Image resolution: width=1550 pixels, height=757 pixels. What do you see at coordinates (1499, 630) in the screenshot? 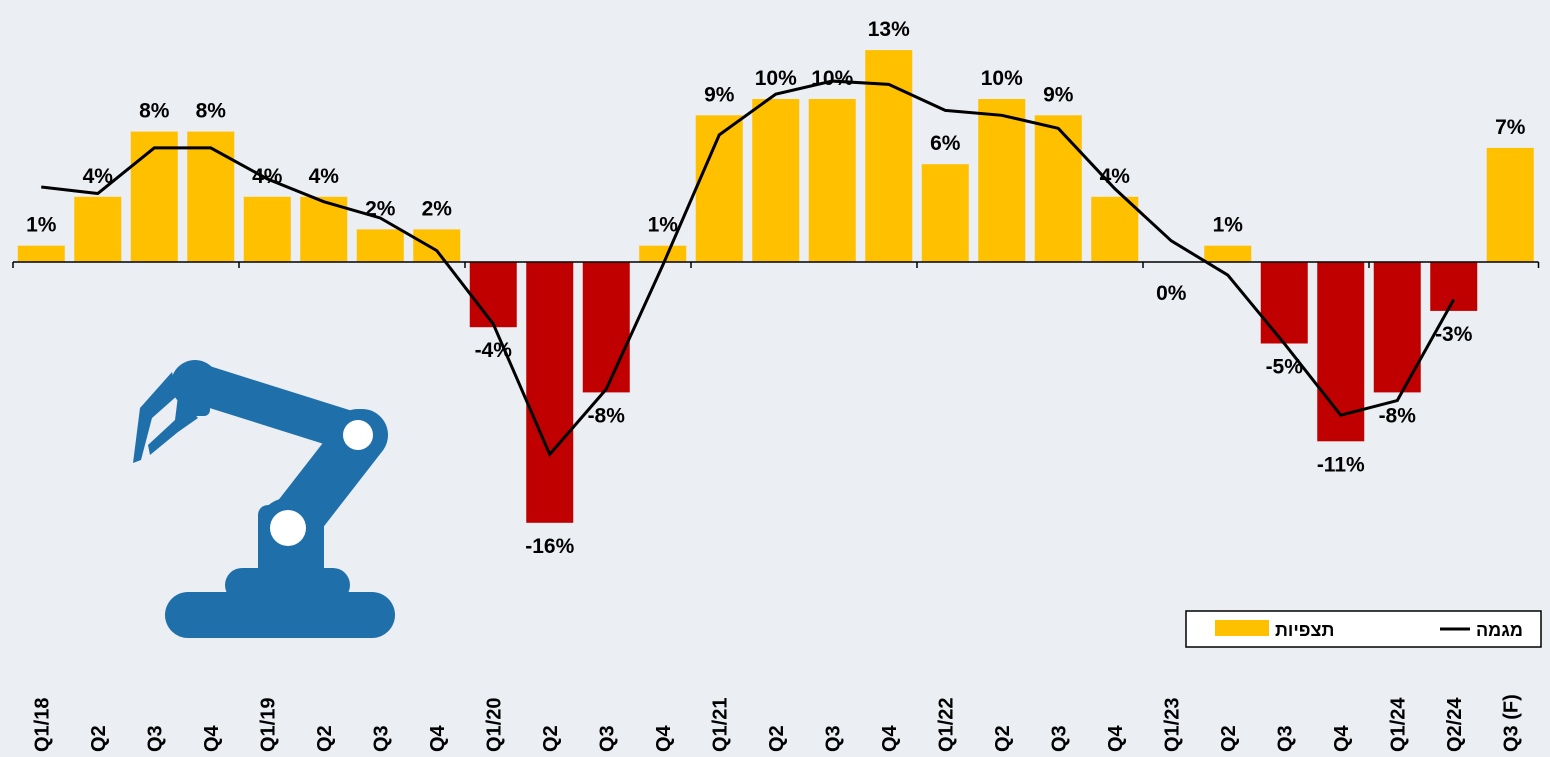
I see `legend-label-trend: מגמה` at bounding box center [1499, 630].